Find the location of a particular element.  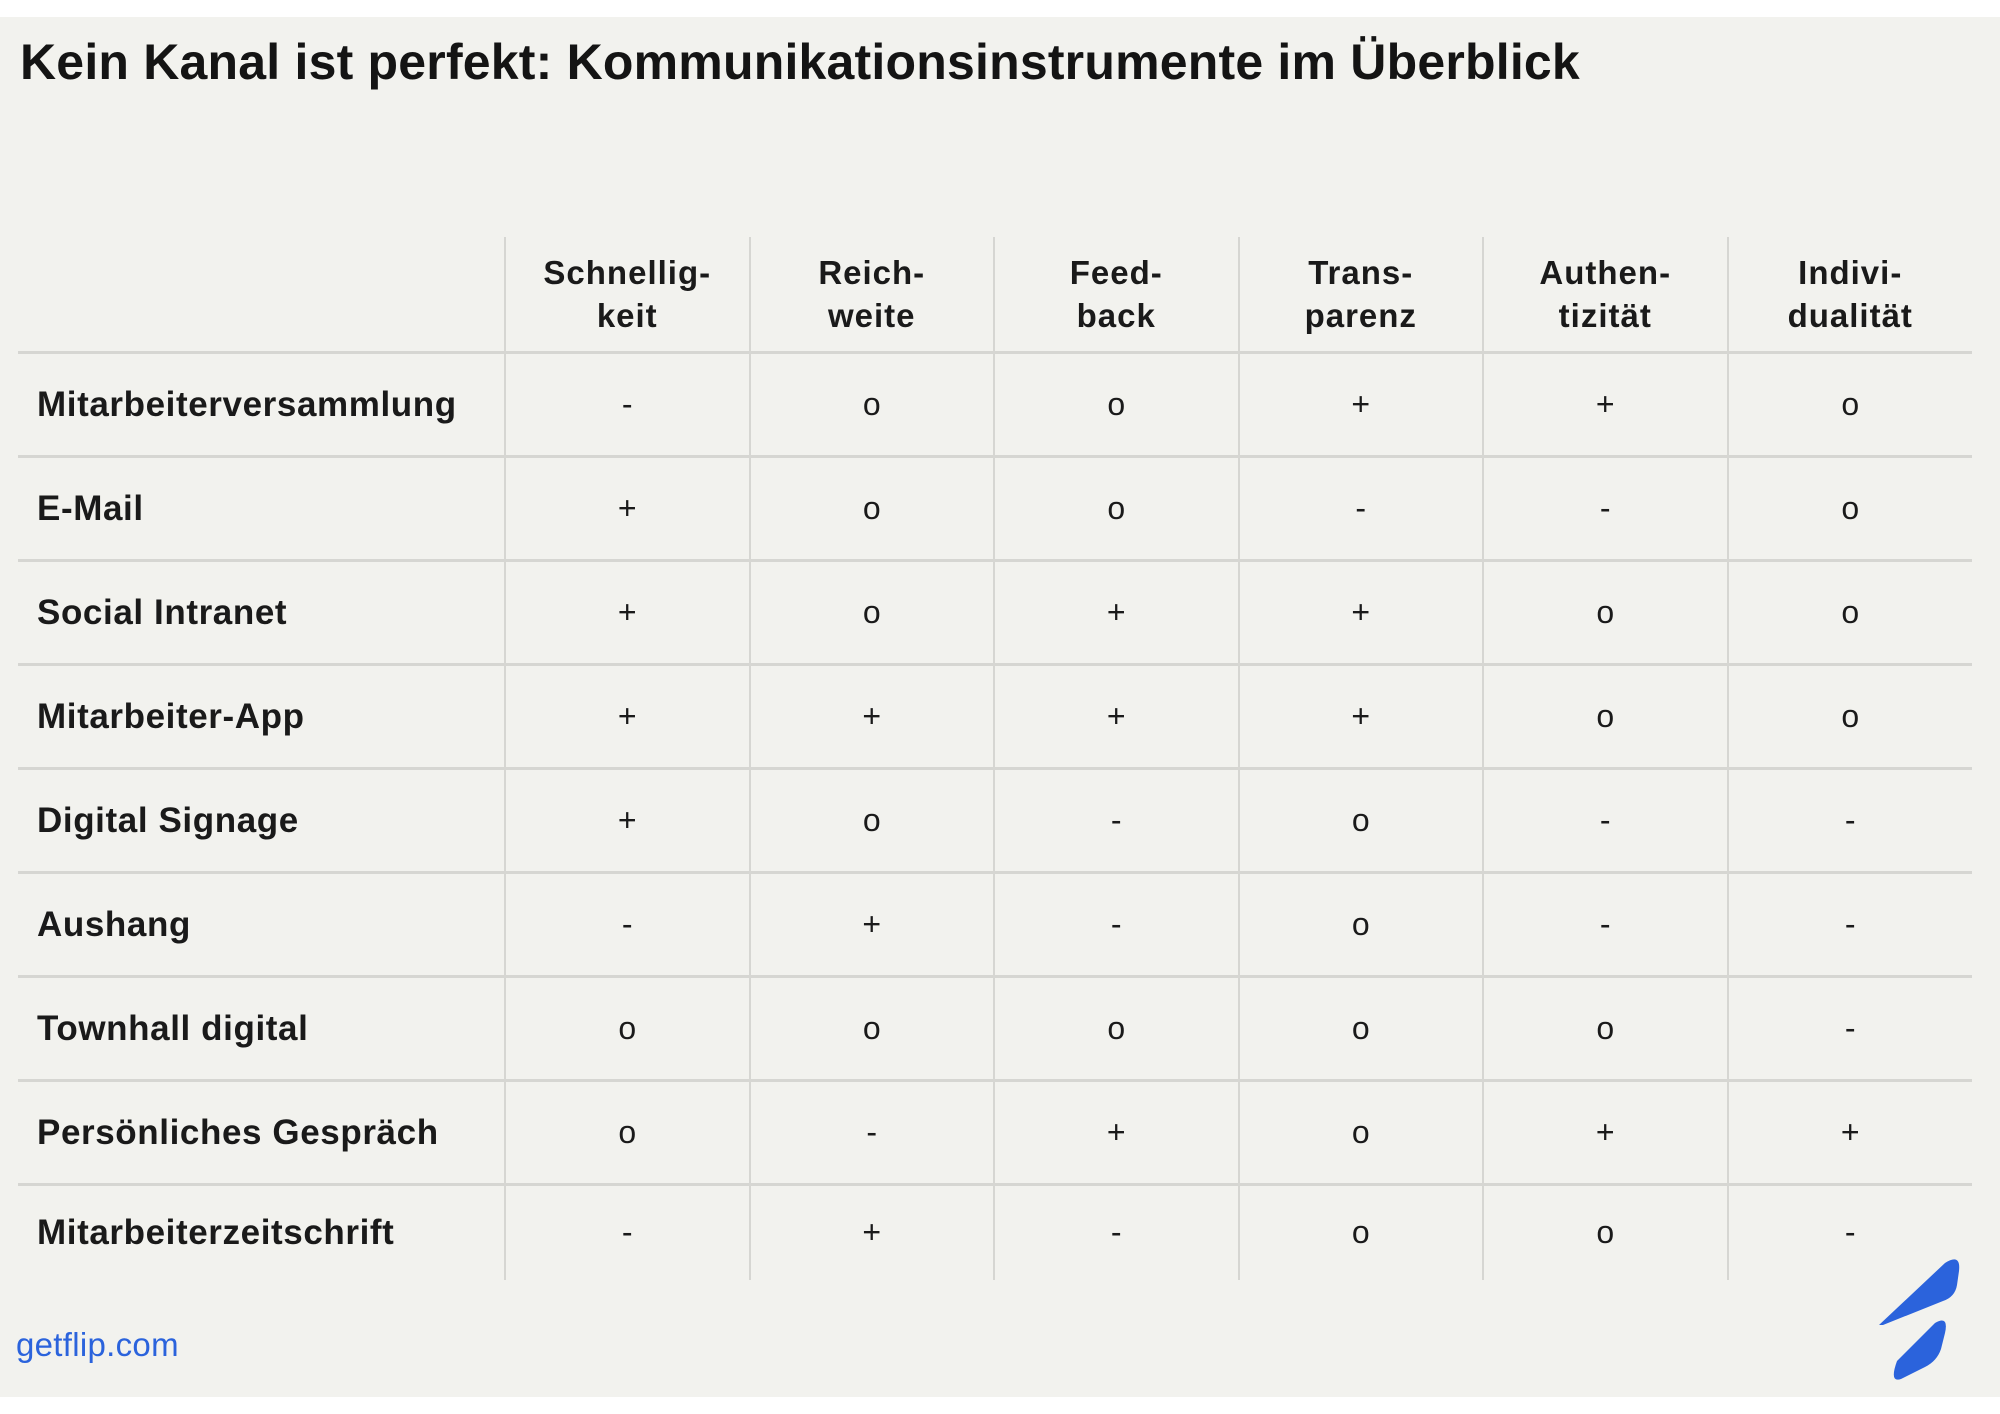

table-row: Digital Signage + o - o - - is located at coordinates (995, 820).